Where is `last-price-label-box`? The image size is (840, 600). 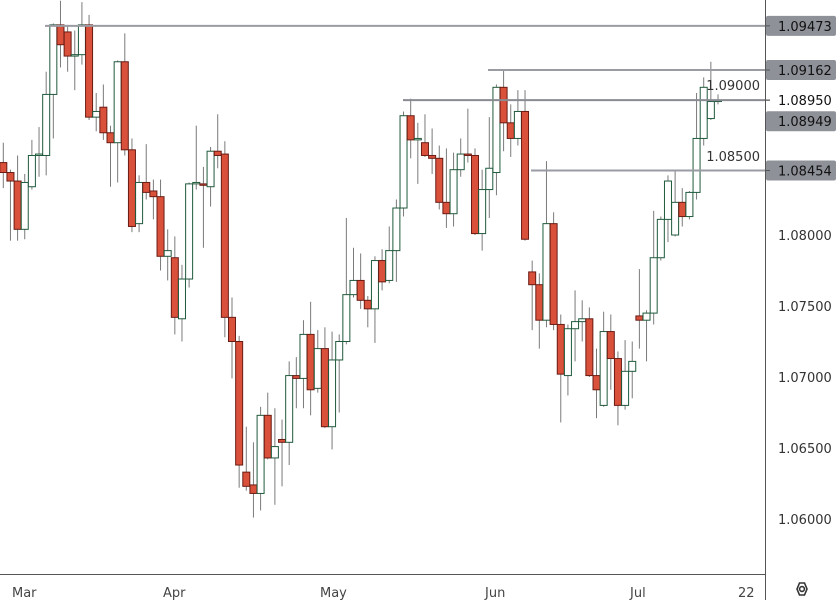 last-price-label-box is located at coordinates (801, 121).